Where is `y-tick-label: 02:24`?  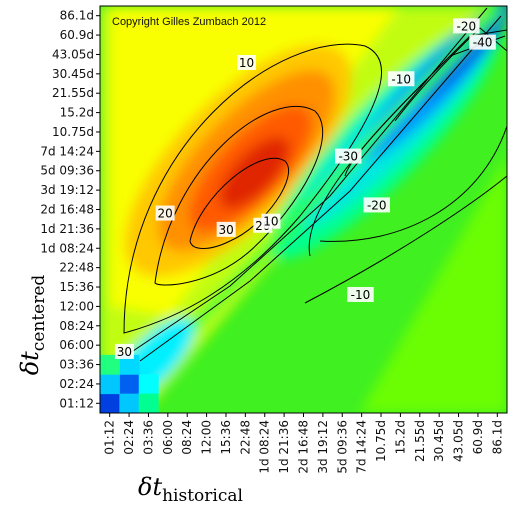
y-tick-label: 02:24 is located at coordinates (76, 384).